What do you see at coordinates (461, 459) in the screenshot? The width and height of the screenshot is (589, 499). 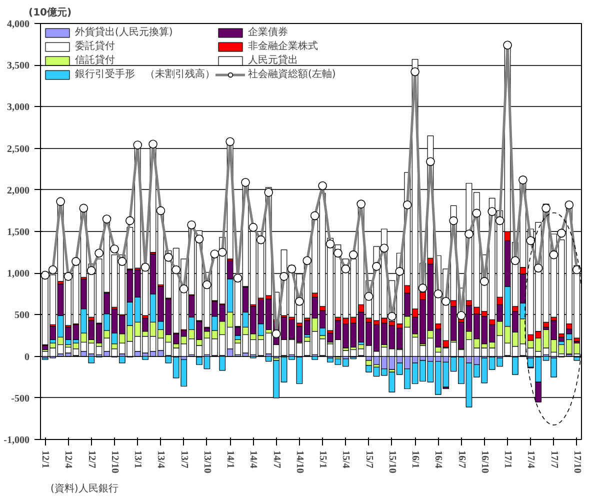 I see `x-tick-label: 16/7` at bounding box center [461, 459].